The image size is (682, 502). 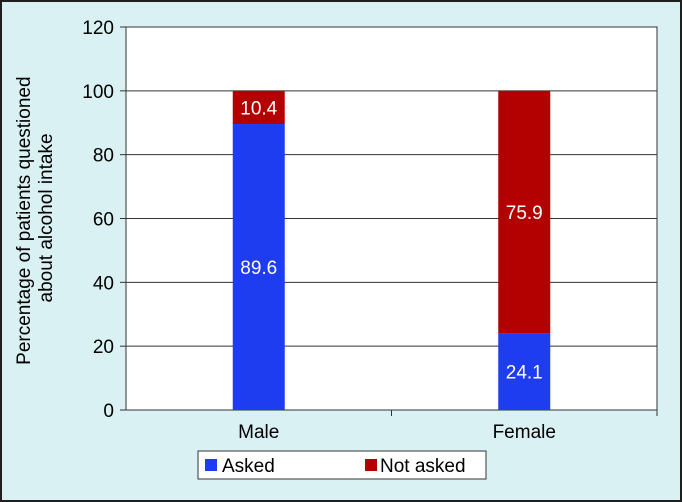 I want to click on data-label: 89.6, so click(x=258, y=268).